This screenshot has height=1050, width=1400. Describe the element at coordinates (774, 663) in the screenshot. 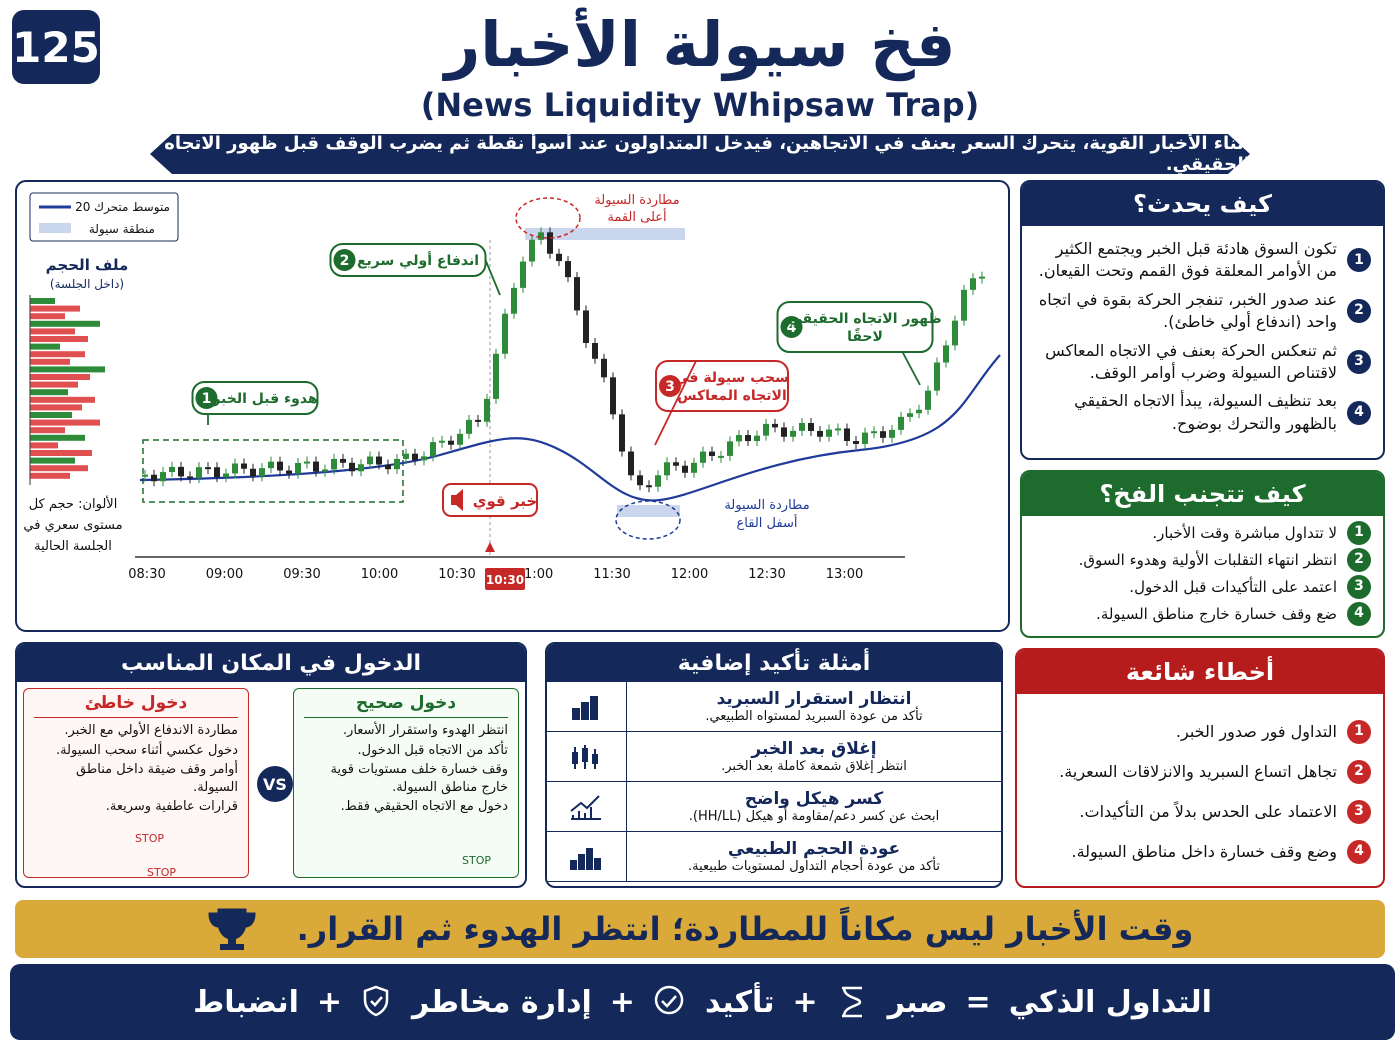

I see `confirm-header: أمثلة تأكيد إضافية` at that location.